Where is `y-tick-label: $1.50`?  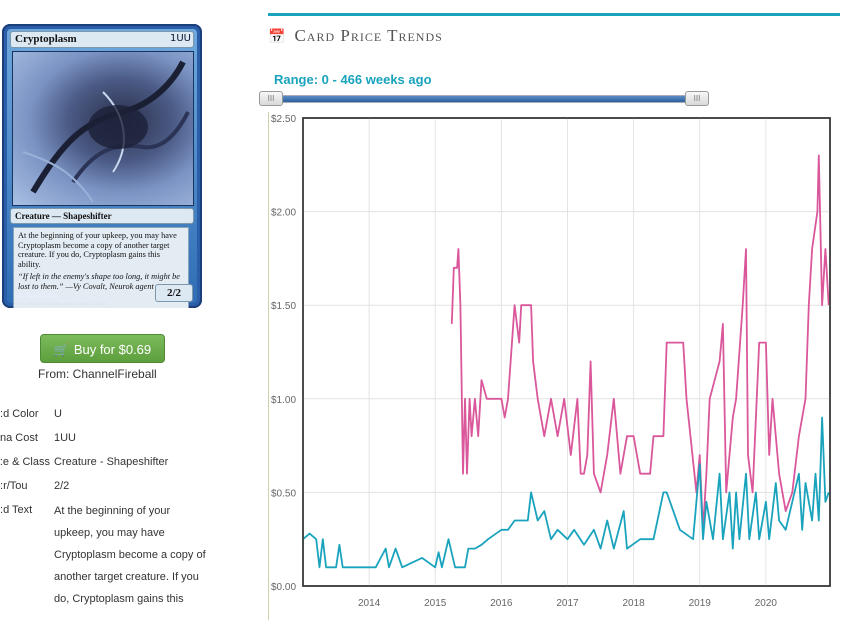 y-tick-label: $1.50 is located at coordinates (283, 306).